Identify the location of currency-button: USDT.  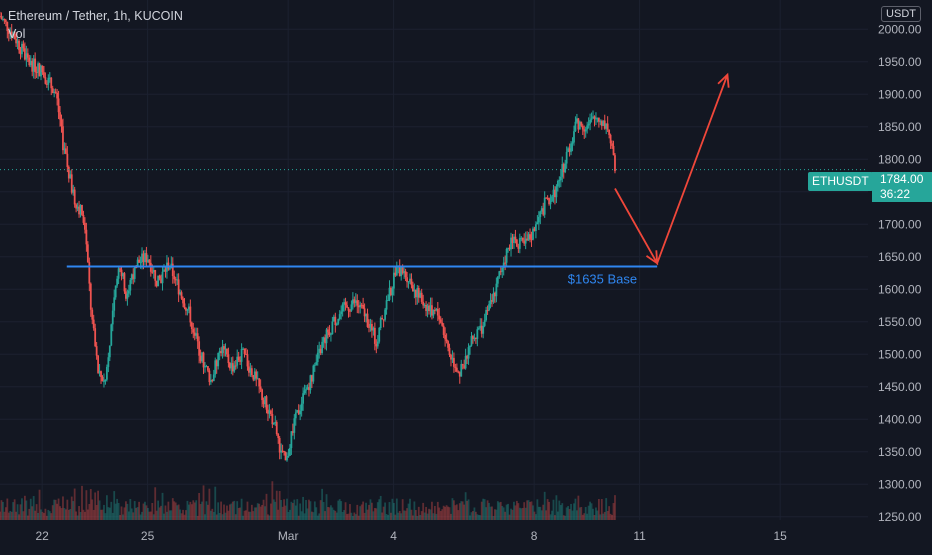
(901, 14).